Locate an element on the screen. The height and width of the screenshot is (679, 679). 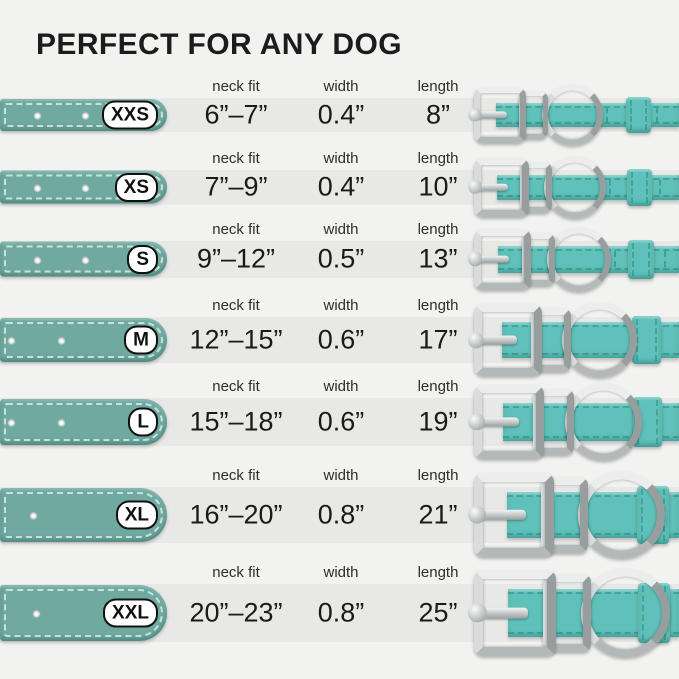
neck-fit-value: 9”–12” is located at coordinates (236, 258).